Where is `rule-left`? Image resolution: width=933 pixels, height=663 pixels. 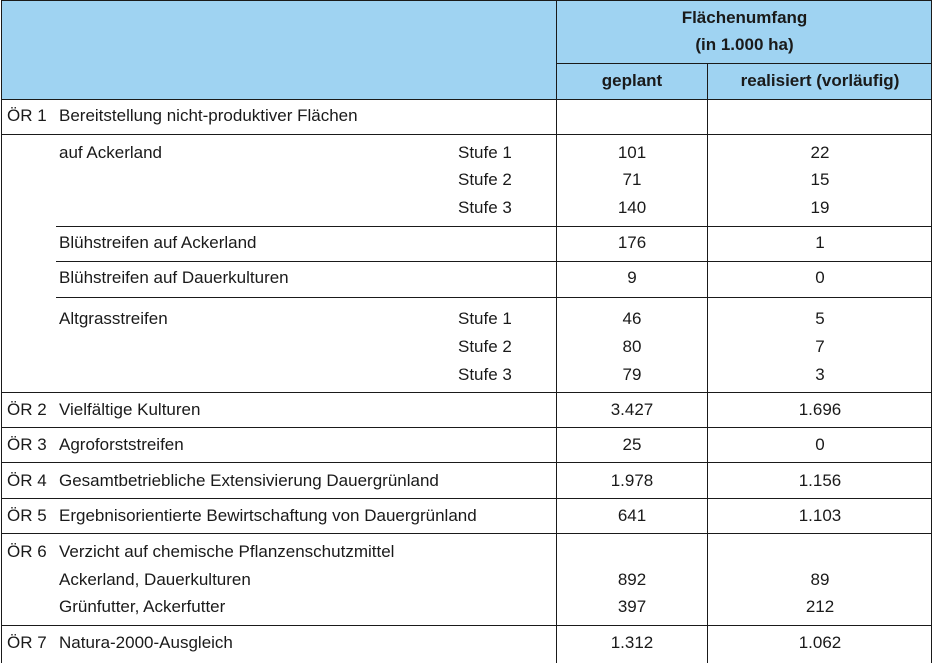 rule-left is located at coordinates (1, 331).